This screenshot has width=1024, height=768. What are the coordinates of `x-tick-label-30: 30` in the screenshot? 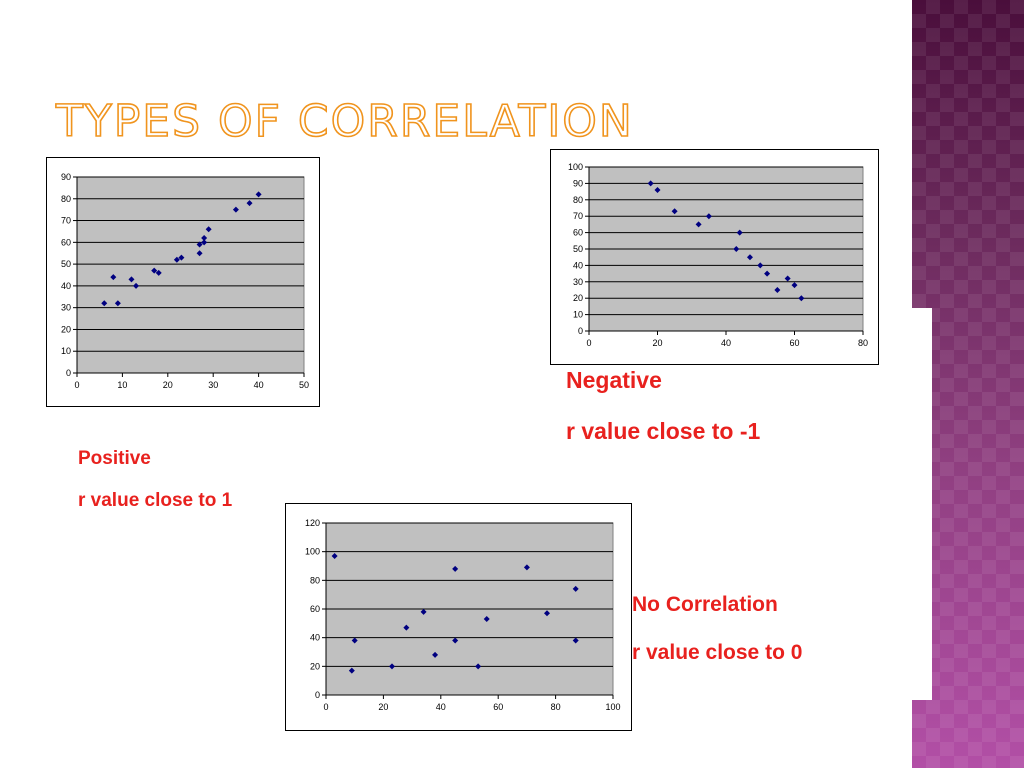 It's located at (213, 385).